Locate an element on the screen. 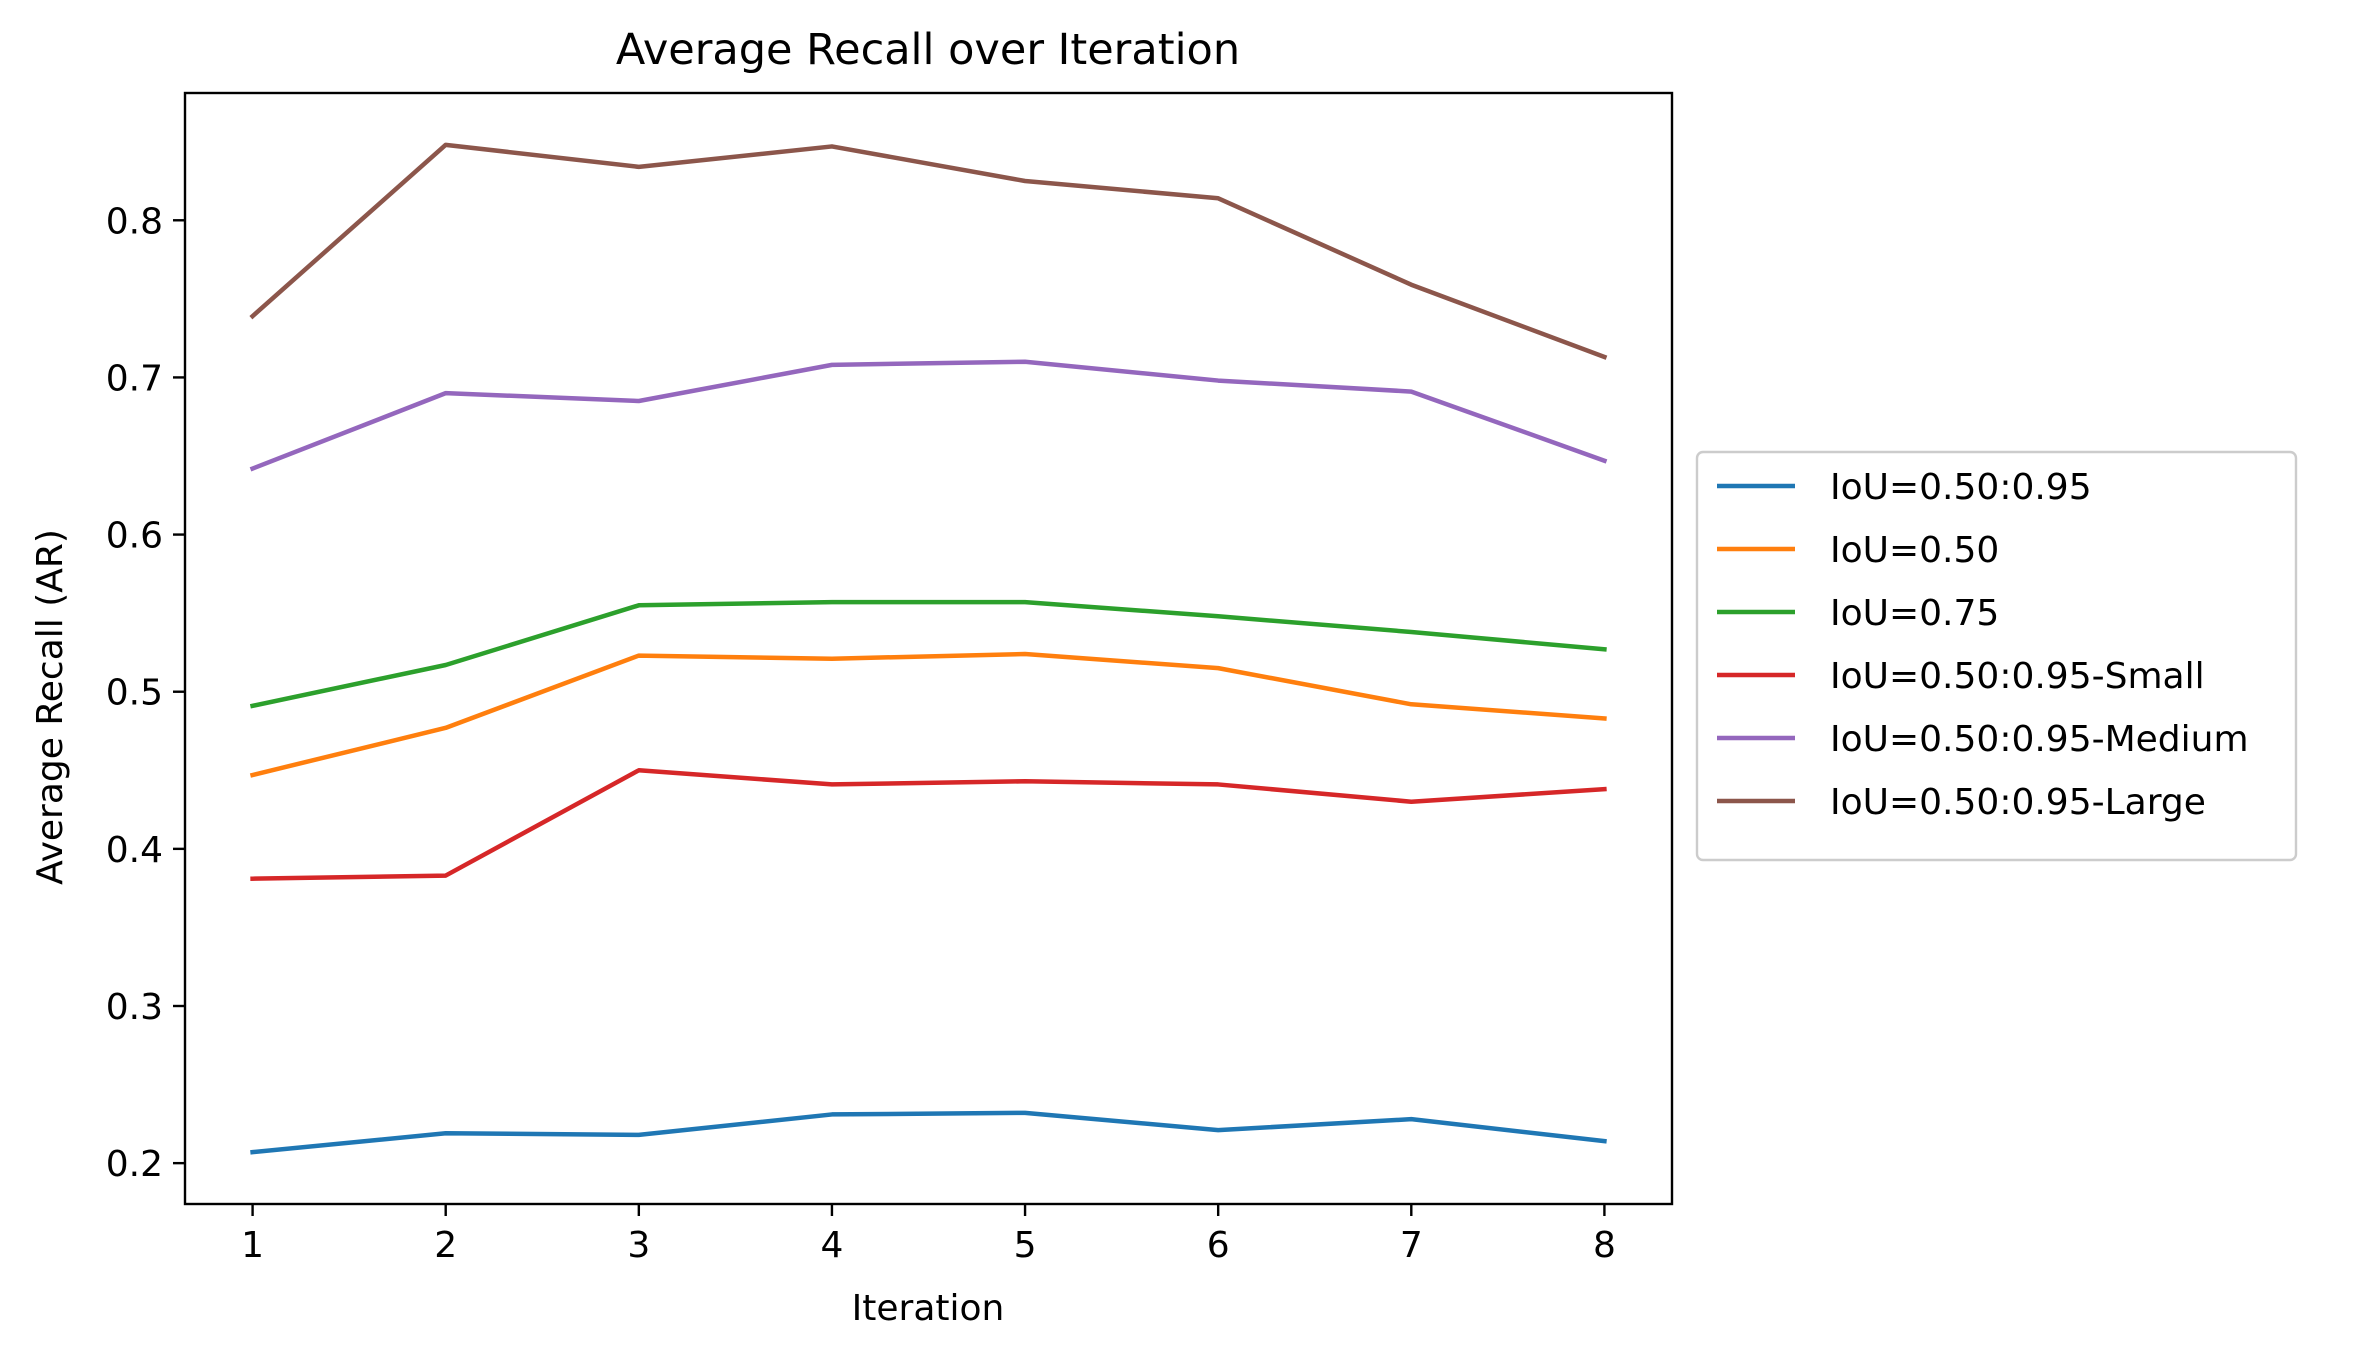 This screenshot has width=2356, height=1365. y-tick-label: 0.4 is located at coordinates (134, 850).